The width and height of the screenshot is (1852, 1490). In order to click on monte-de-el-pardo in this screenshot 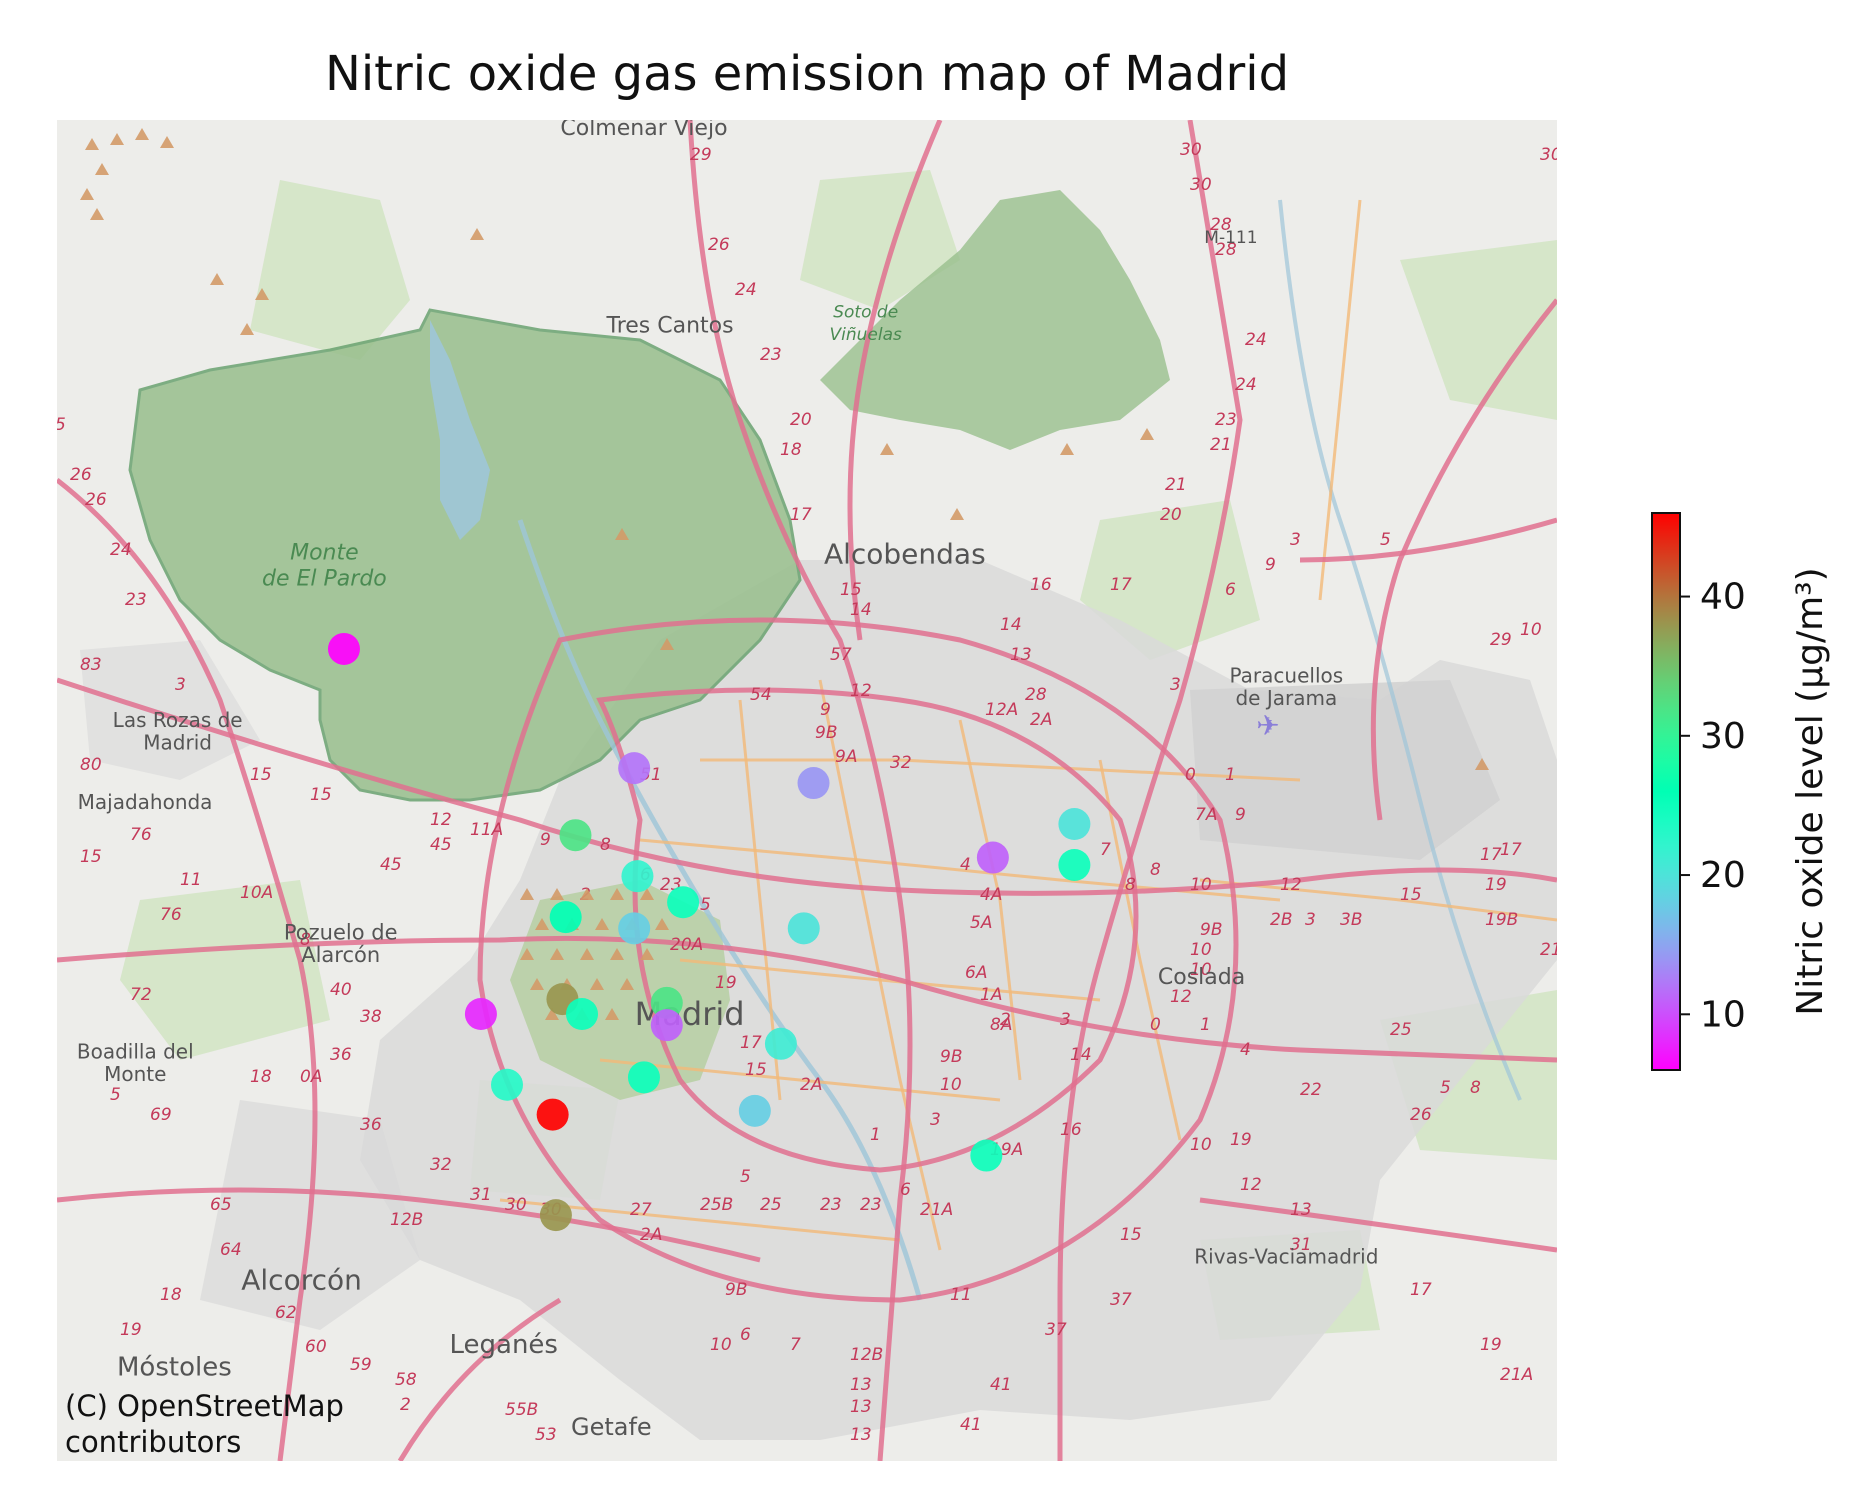, I will do `click(465, 555)`.